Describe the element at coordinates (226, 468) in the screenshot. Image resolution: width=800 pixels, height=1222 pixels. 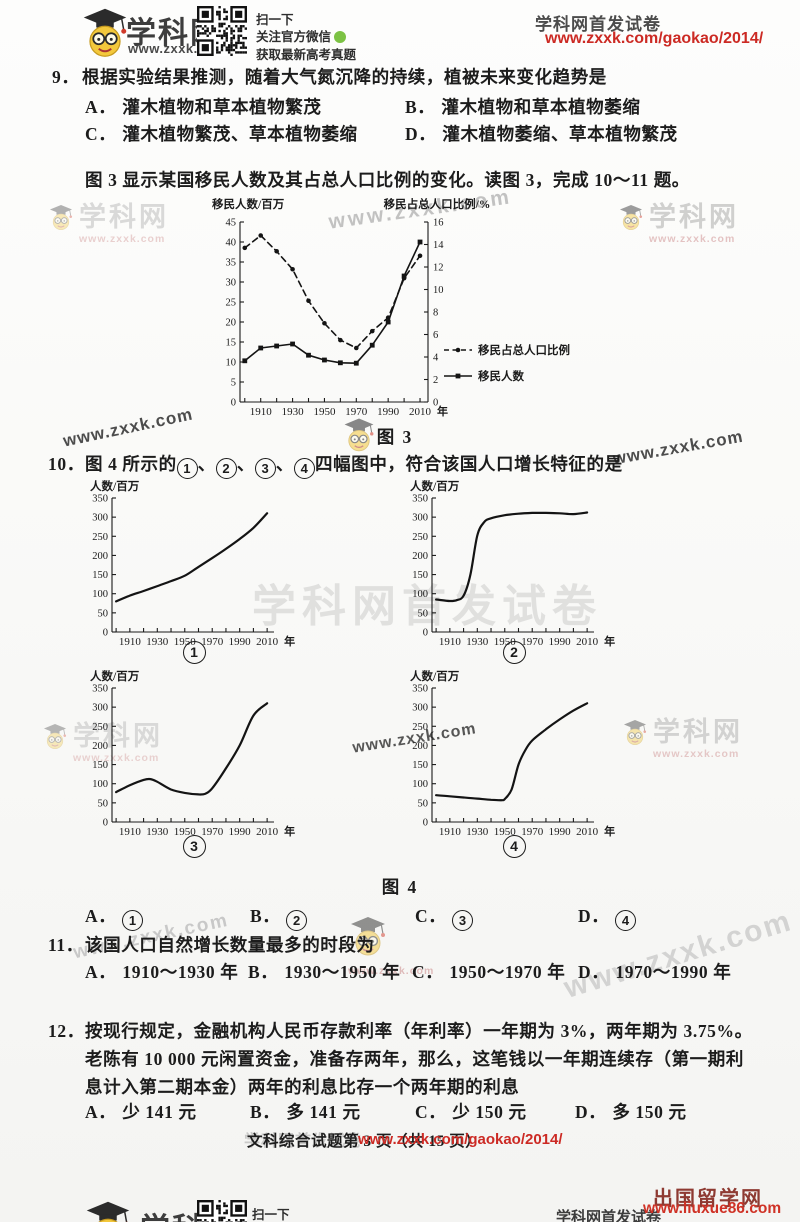
I see `circled-2: 2` at that location.